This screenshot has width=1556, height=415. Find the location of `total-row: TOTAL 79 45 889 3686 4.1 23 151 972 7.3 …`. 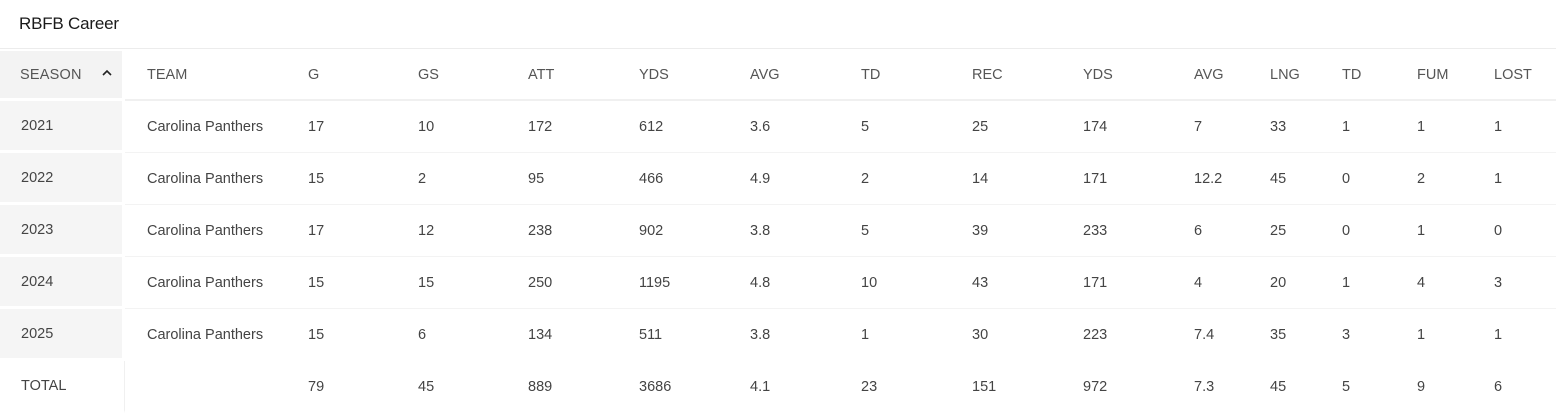

total-row: TOTAL 79 45 889 3686 4.1 23 151 972 7.3 … is located at coordinates (778, 387).